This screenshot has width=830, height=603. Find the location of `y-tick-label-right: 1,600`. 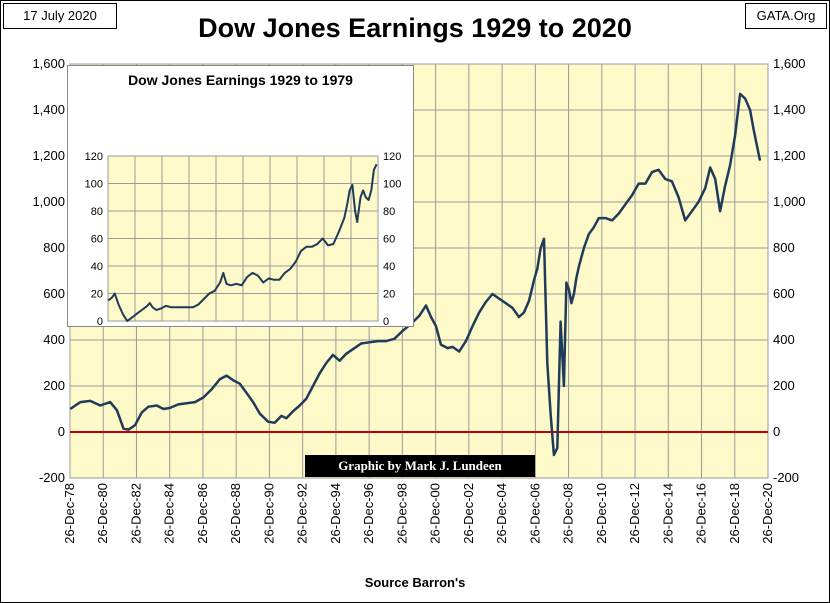

y-tick-label-right: 1,600 is located at coordinates (789, 63).